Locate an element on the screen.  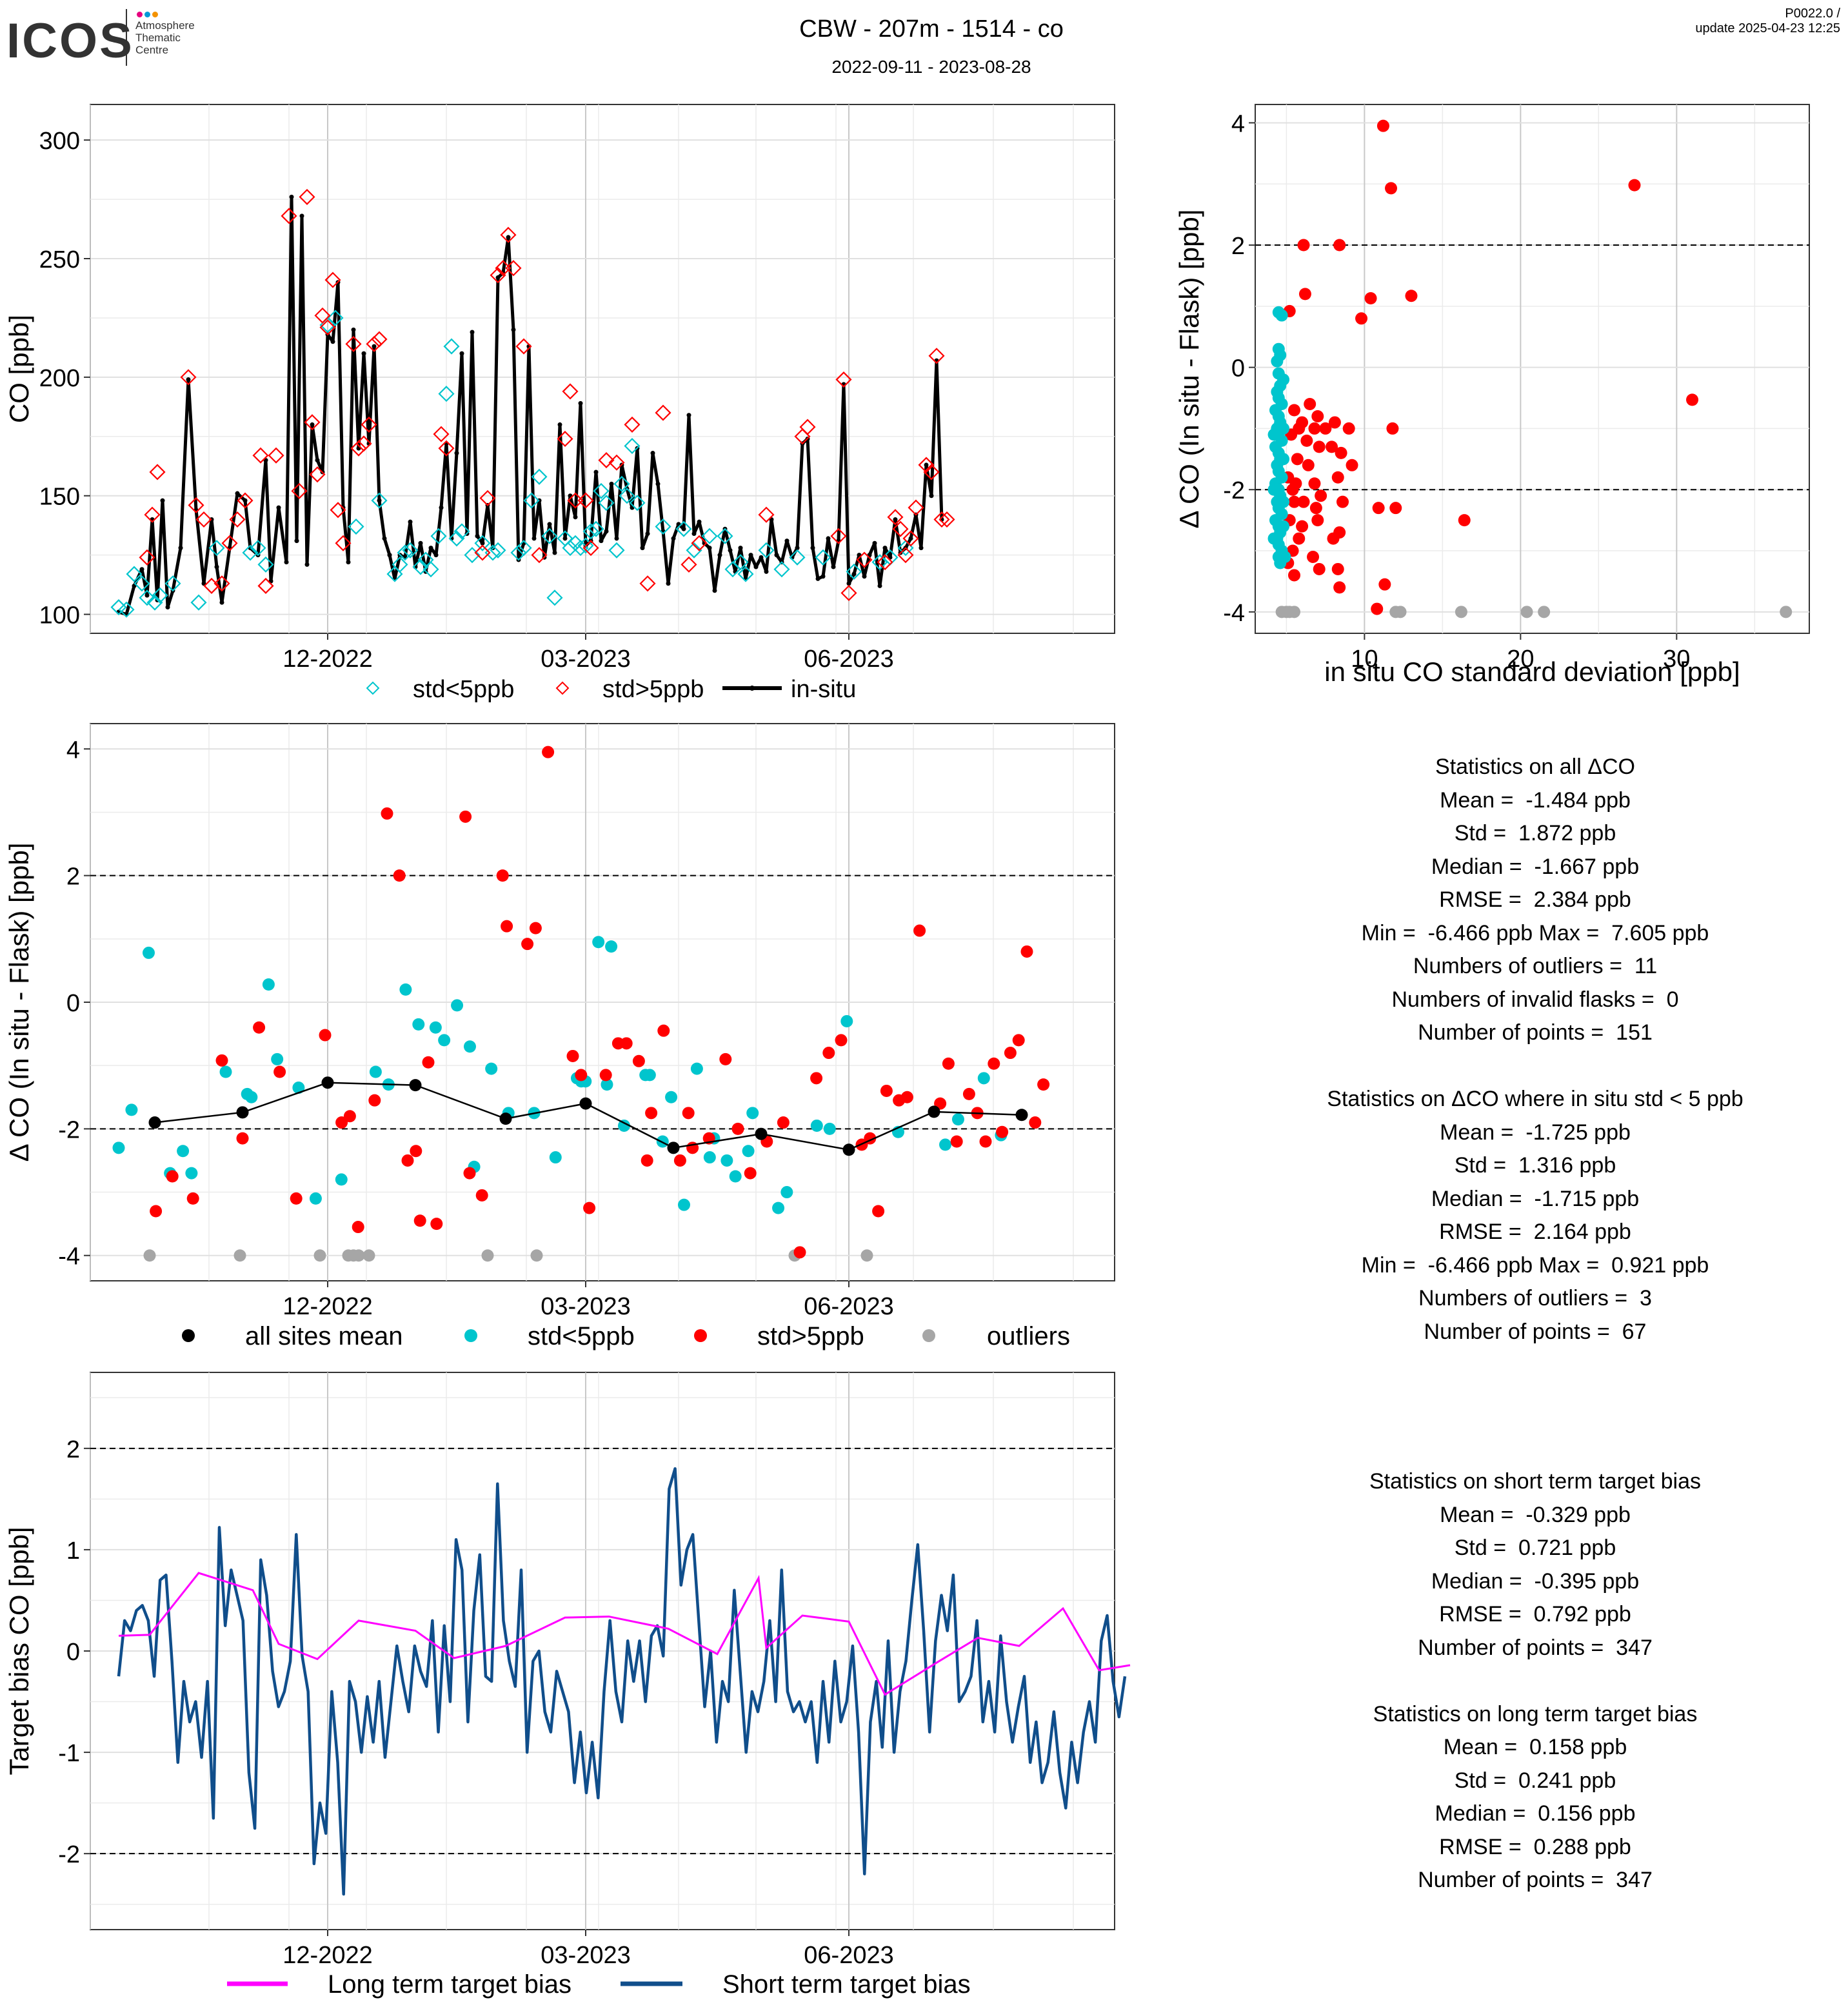
stats-lt5-rmse: RMSE = 2.164 ppb is located at coordinates (1535, 1232).